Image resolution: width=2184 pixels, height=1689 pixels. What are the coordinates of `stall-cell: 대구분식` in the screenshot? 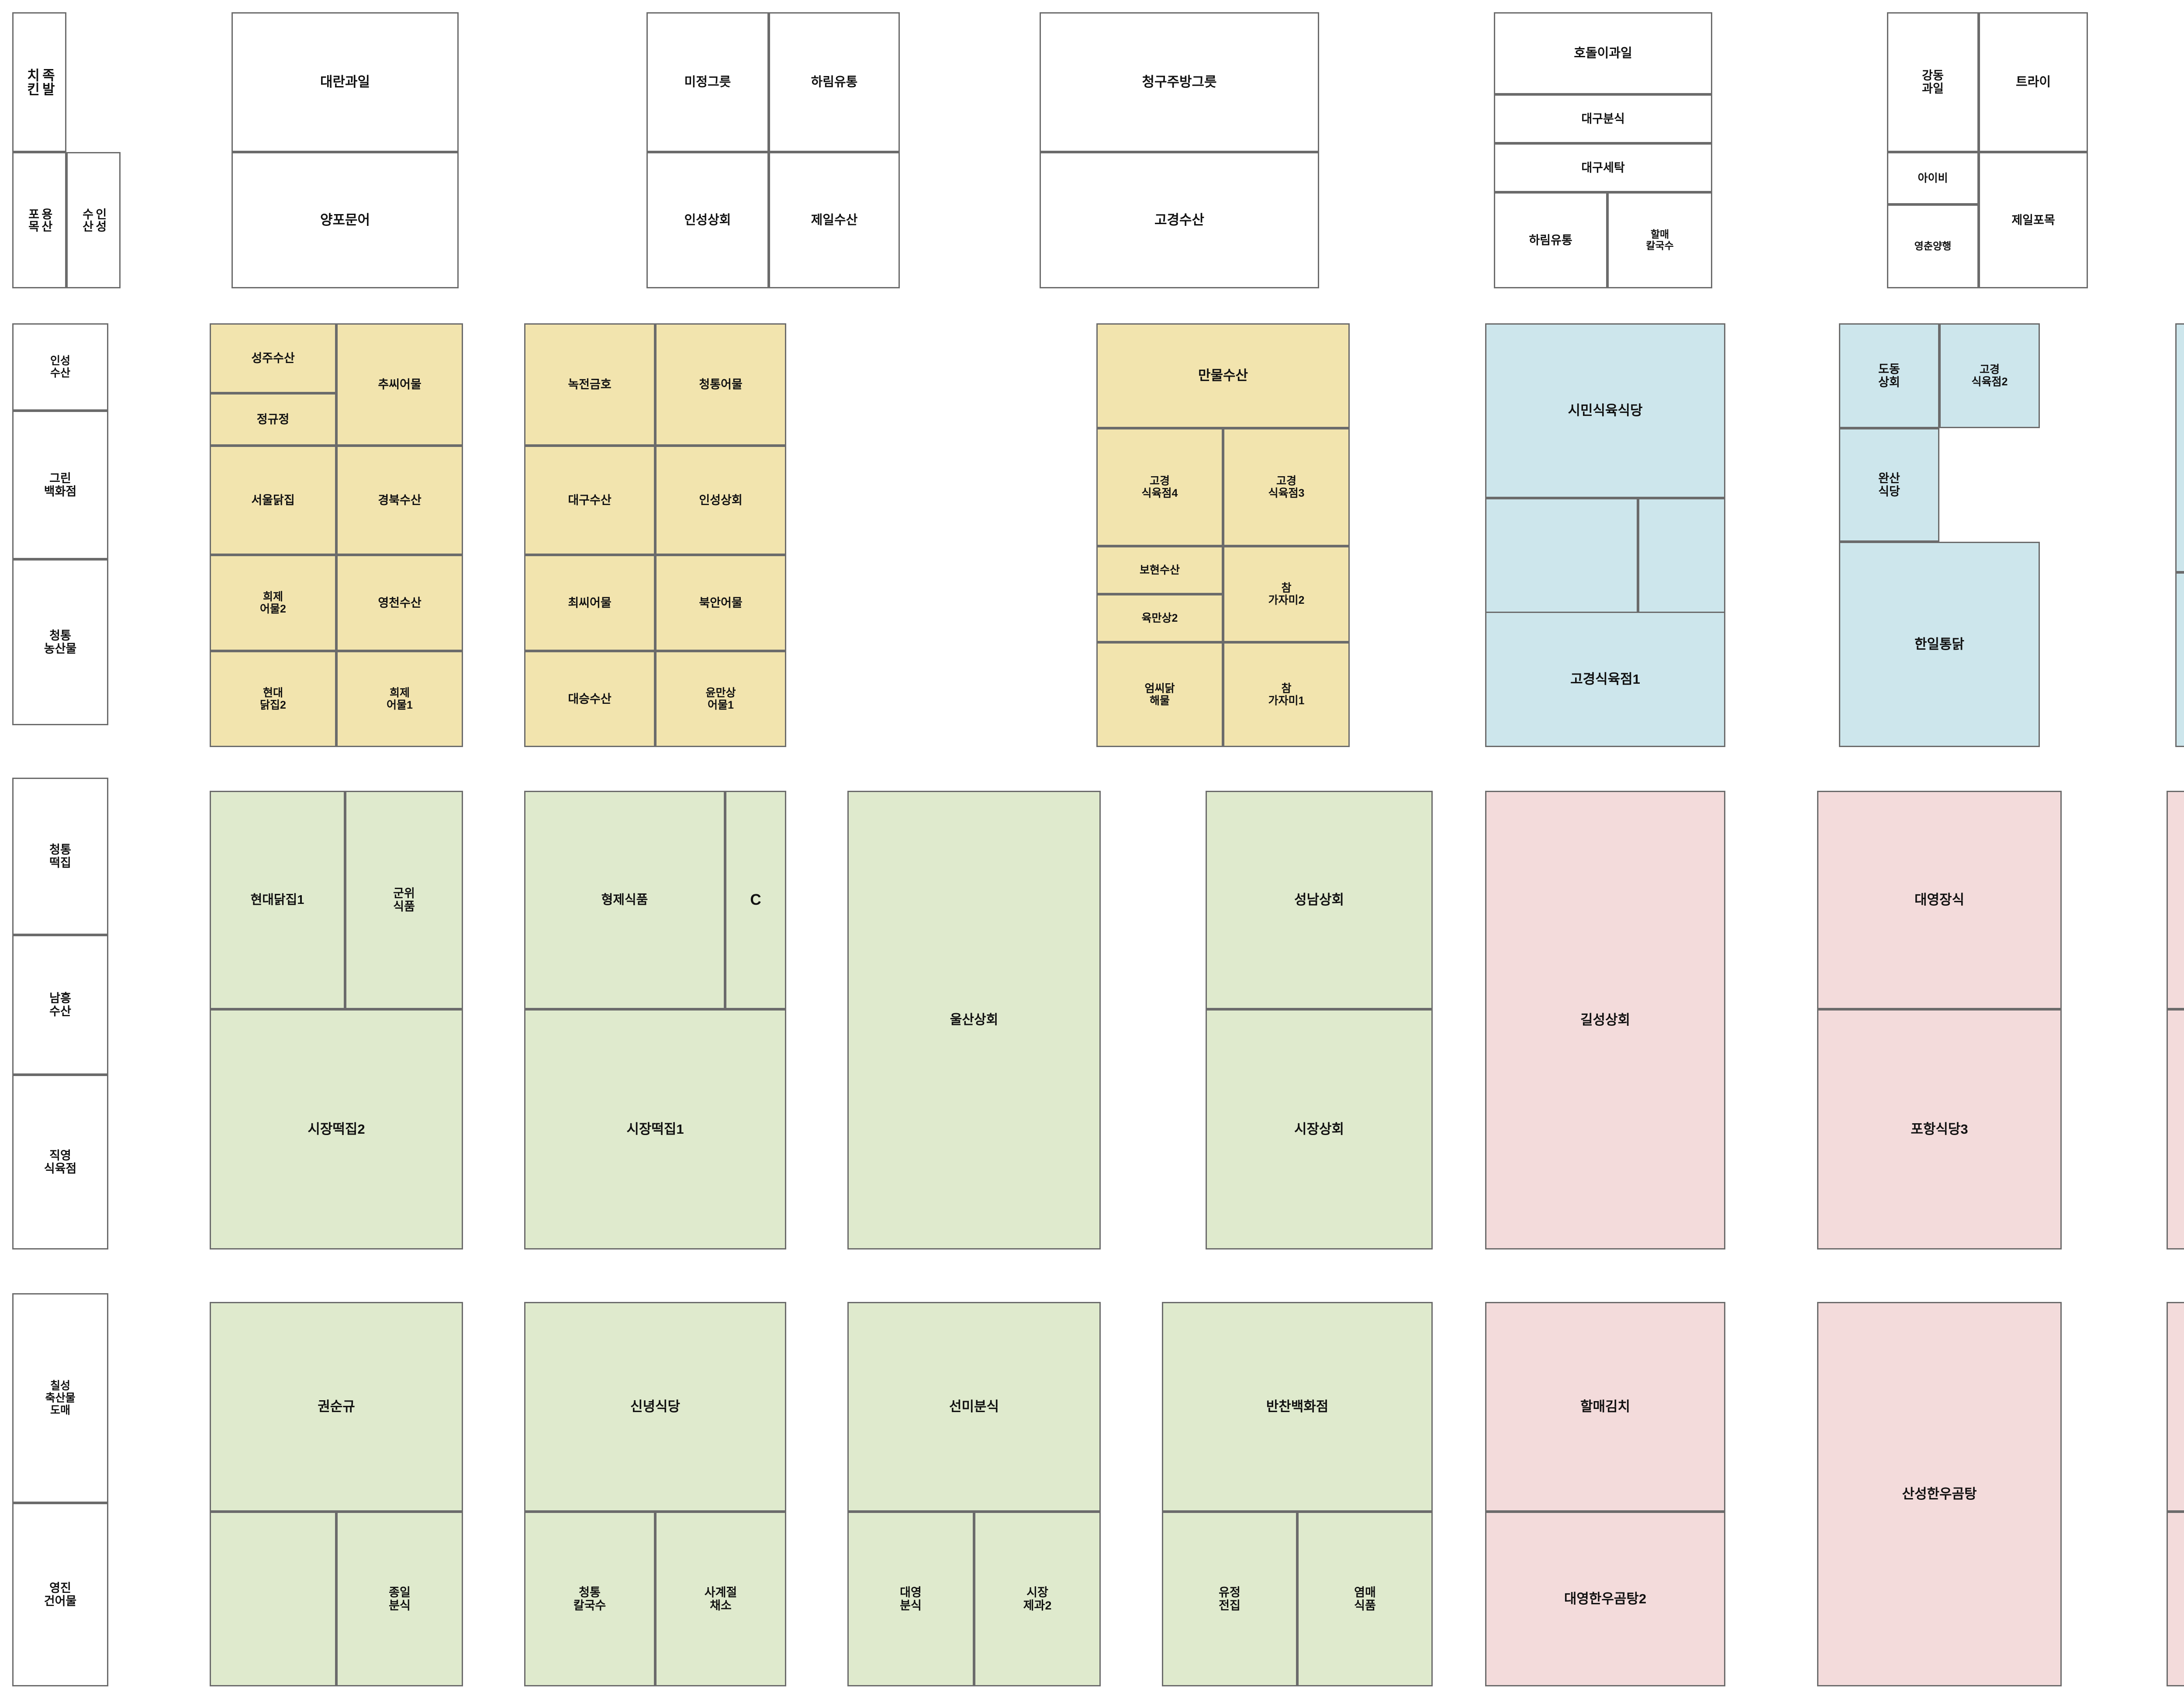 It's located at (1603, 119).